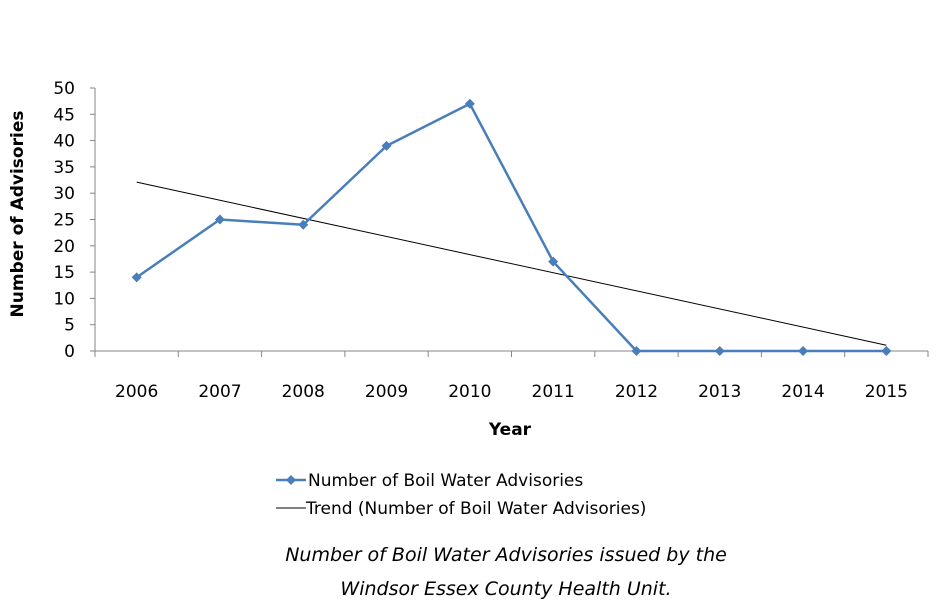 This screenshot has width=936, height=605. Describe the element at coordinates (475, 509) in the screenshot. I see `legend-label-trend: Trend (Number of Boil Water Advisories)` at that location.